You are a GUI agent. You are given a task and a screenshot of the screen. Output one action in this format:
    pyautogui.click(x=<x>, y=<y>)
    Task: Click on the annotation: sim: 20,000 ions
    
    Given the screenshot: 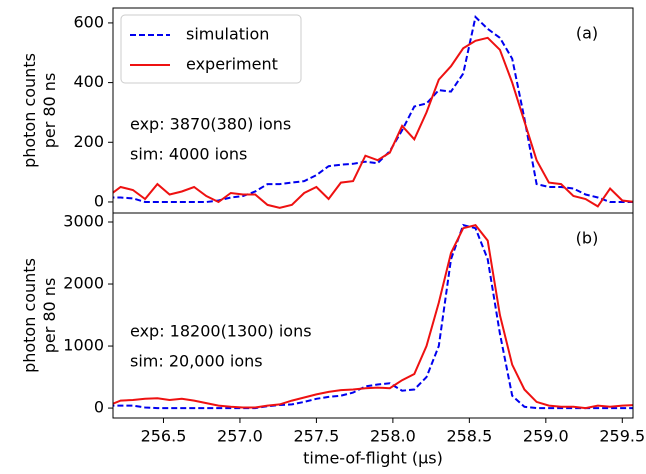 What is the action you would take?
    pyautogui.click(x=196, y=361)
    